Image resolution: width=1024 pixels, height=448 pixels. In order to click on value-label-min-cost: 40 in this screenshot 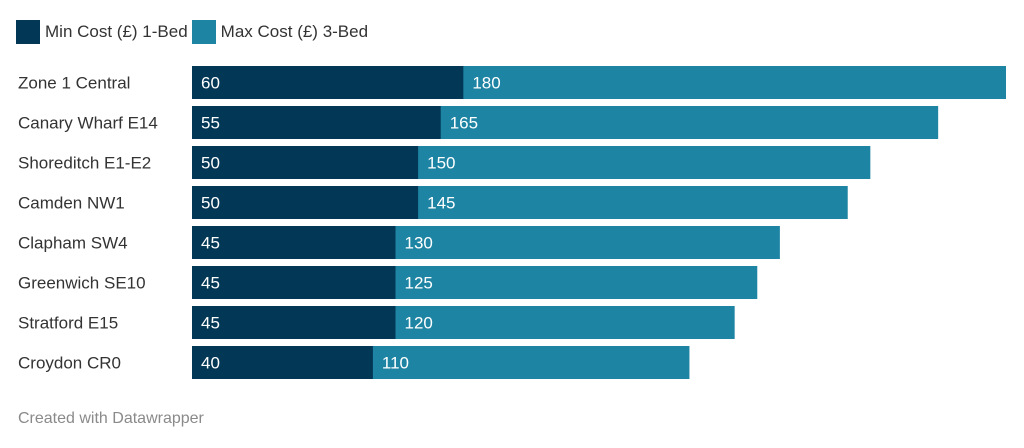, I will do `click(210, 363)`.